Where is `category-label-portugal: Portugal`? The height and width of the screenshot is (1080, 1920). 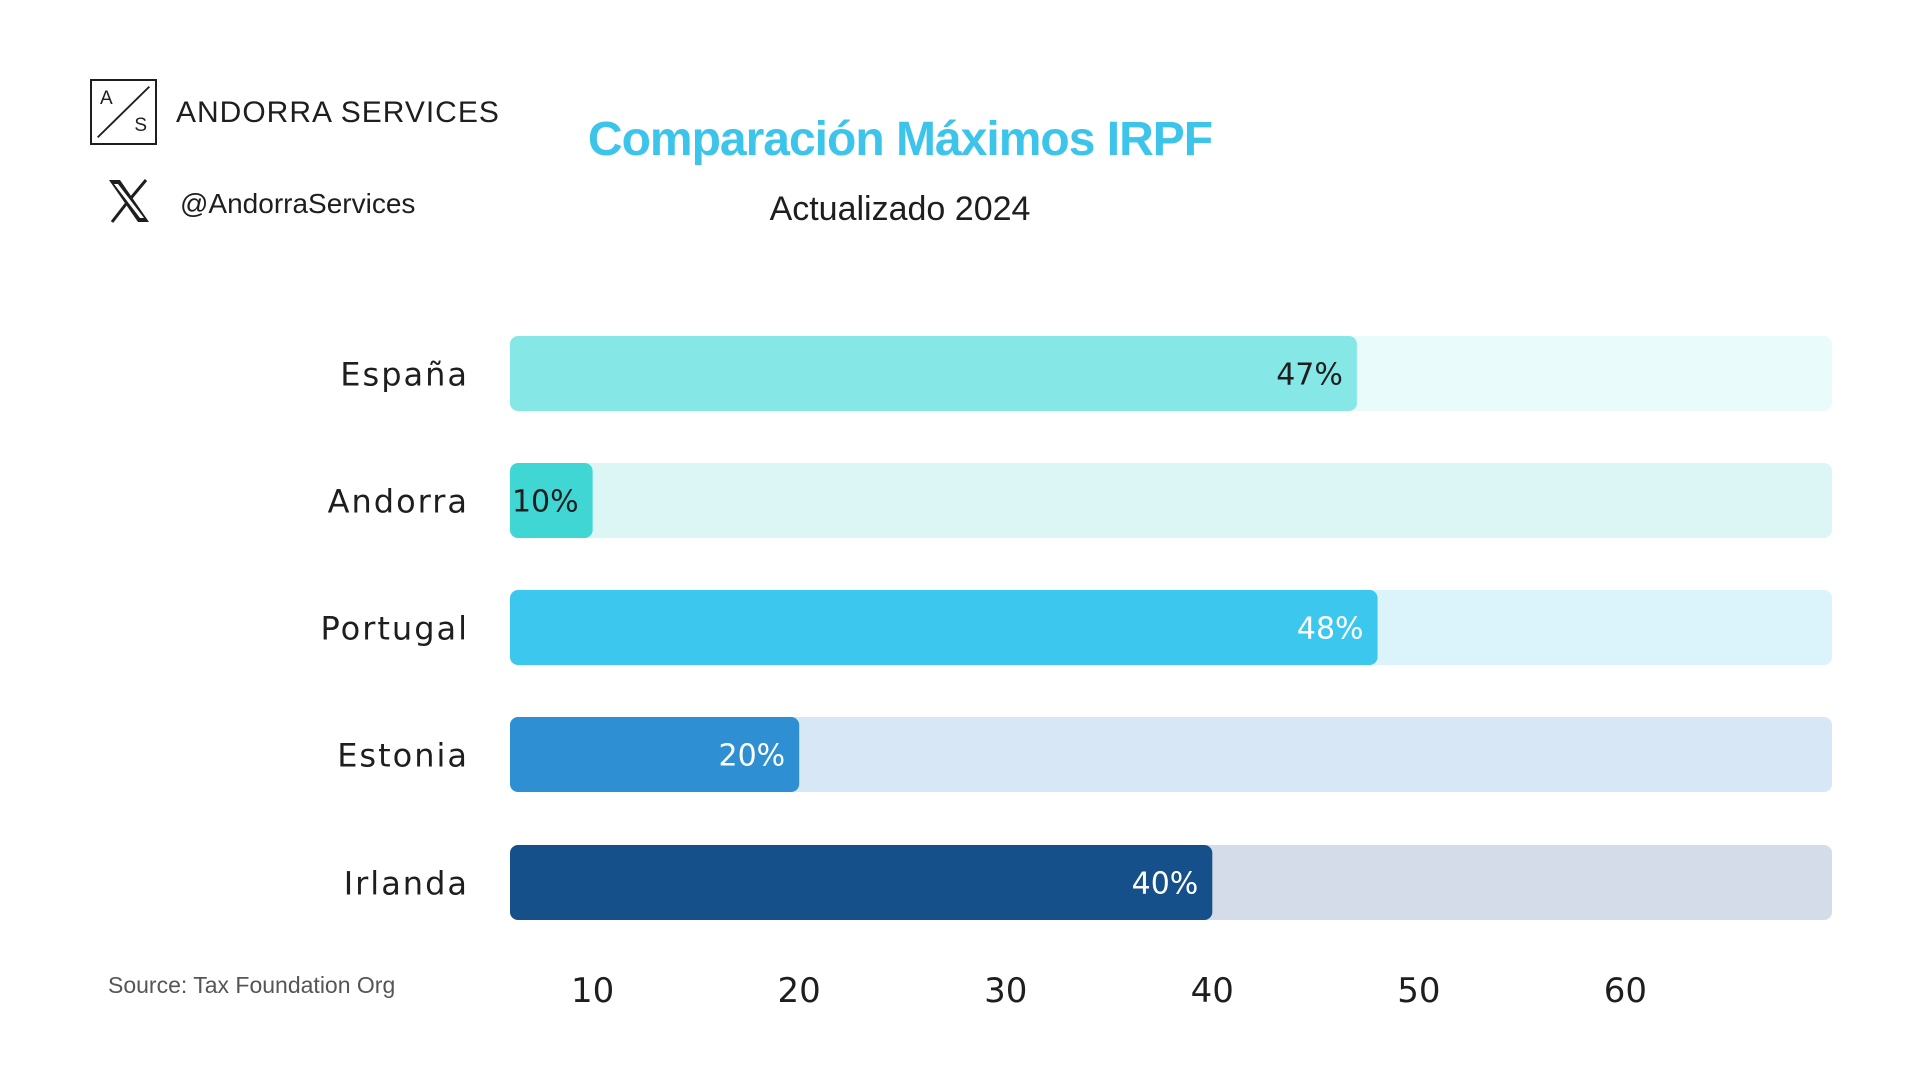
category-label-portugal: Portugal is located at coordinates (394, 629).